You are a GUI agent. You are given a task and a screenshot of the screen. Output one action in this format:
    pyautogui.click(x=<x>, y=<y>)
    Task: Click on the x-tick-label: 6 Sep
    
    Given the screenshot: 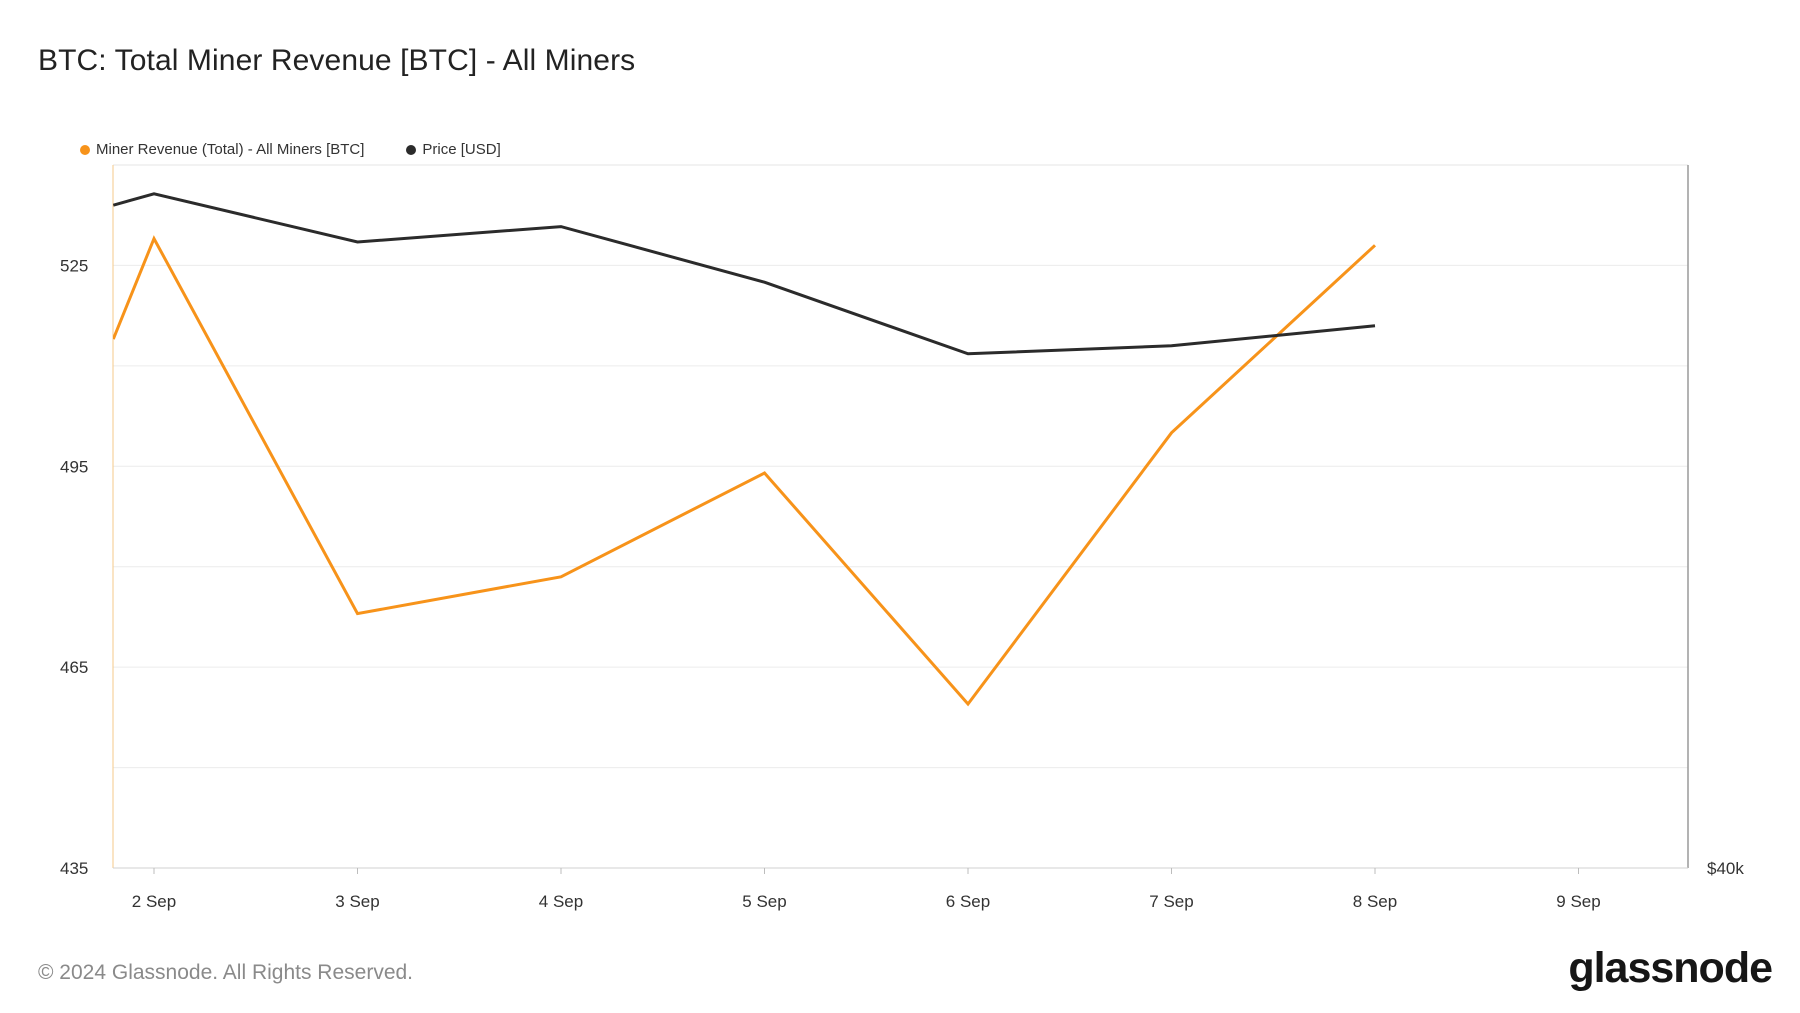 What is the action you would take?
    pyautogui.click(x=968, y=901)
    